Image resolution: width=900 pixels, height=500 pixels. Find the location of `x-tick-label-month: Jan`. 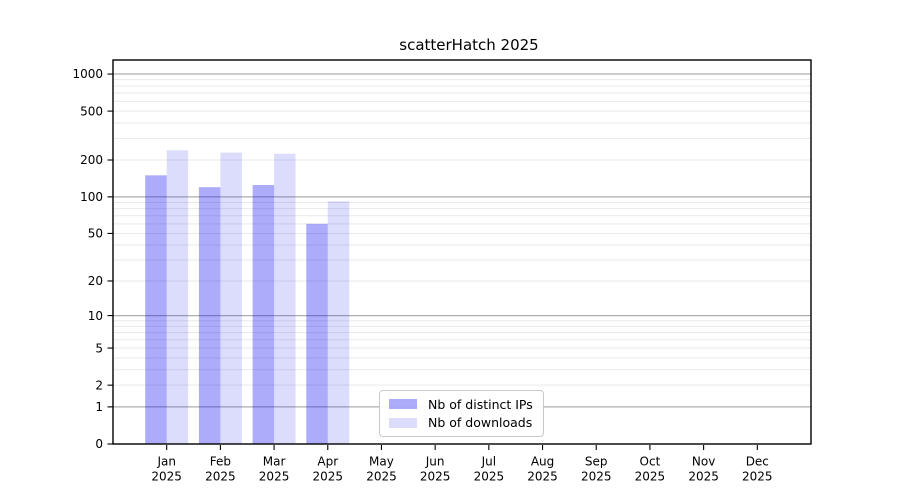

x-tick-label-month: Jan is located at coordinates (166, 462).